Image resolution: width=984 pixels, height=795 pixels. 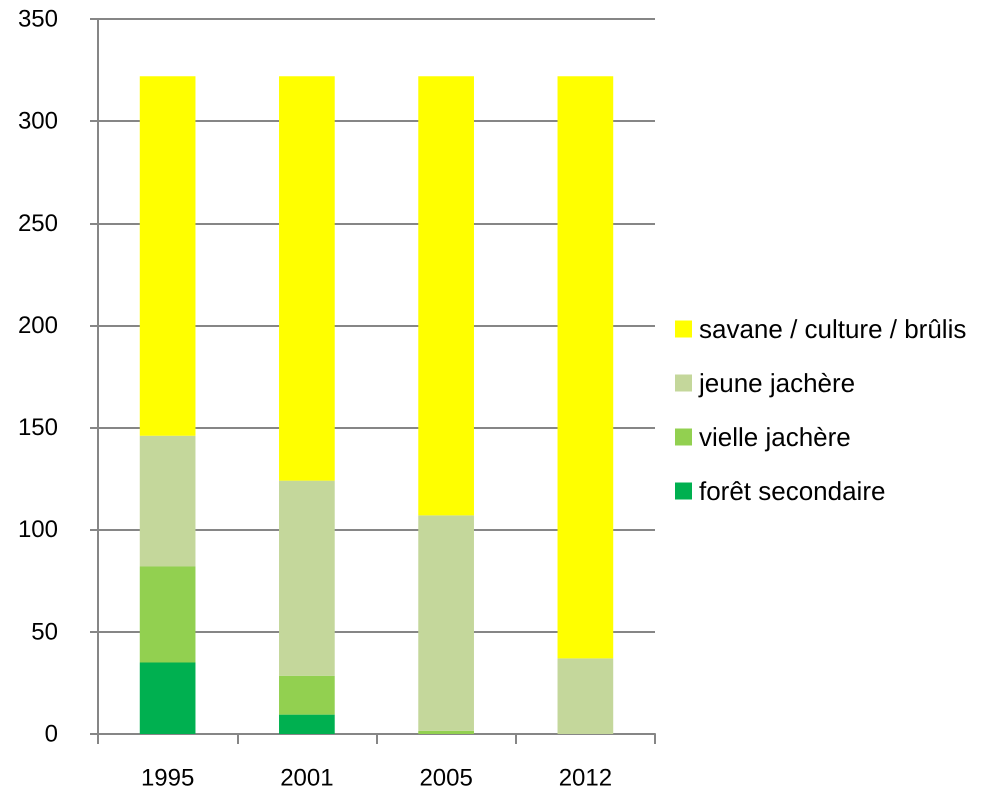 What do you see at coordinates (777, 383) in the screenshot?
I see `legend-label: jeune jachère` at bounding box center [777, 383].